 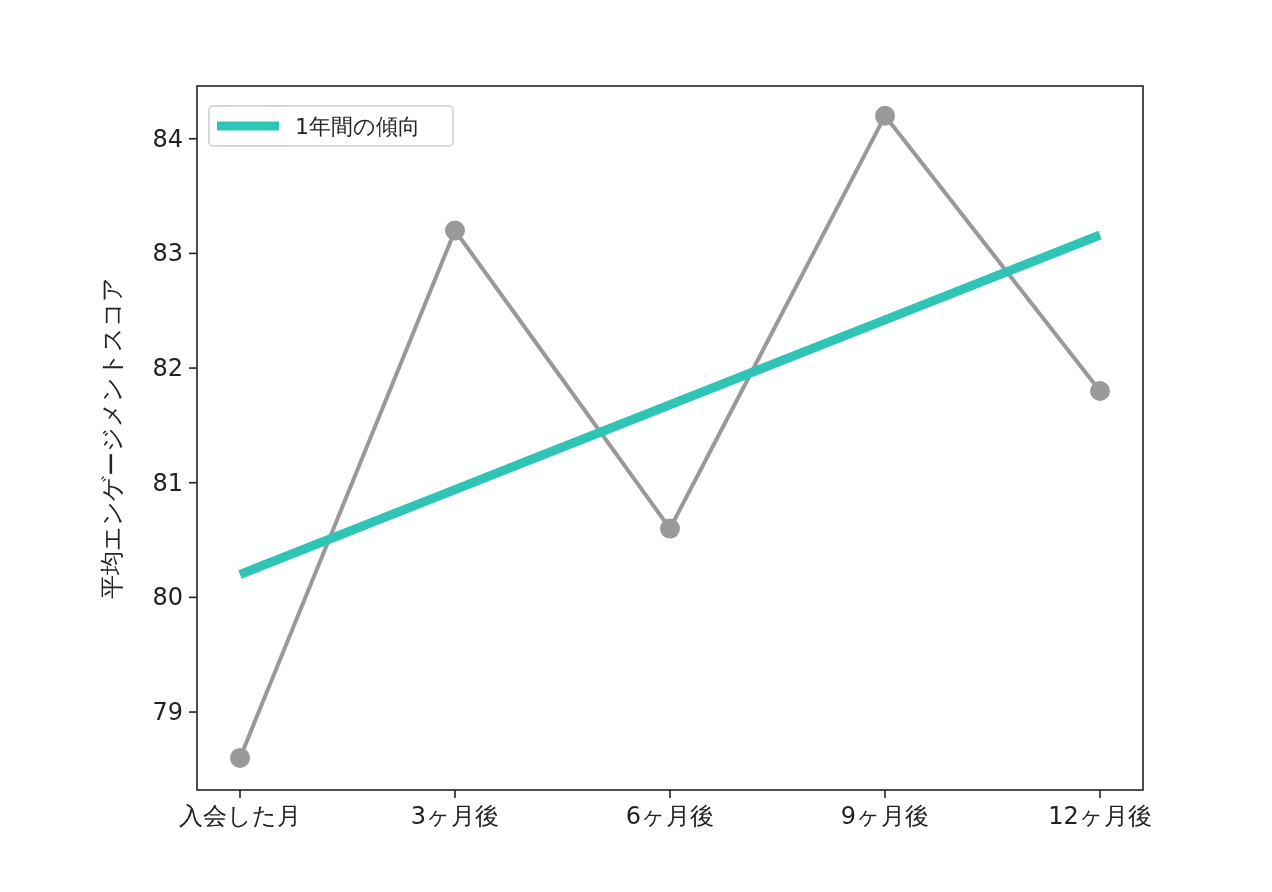 What do you see at coordinates (1100, 816) in the screenshot?
I see `x-tick-label: 12ヶ月後` at bounding box center [1100, 816].